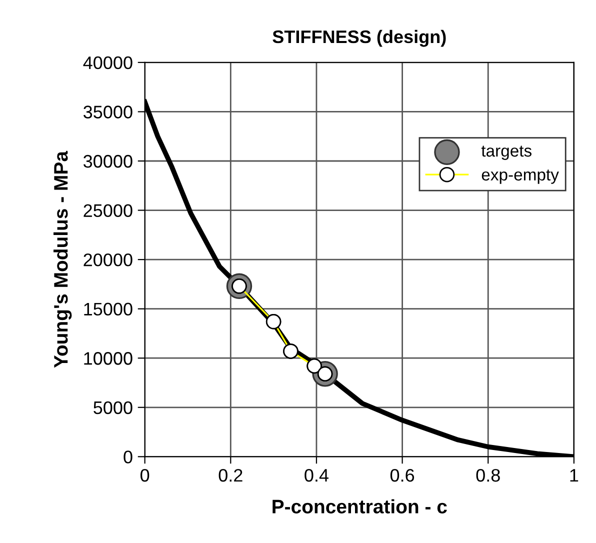 This screenshot has height=543, width=596. What do you see at coordinates (316, 475) in the screenshot?
I see `x-tick-label: 0.4` at bounding box center [316, 475].